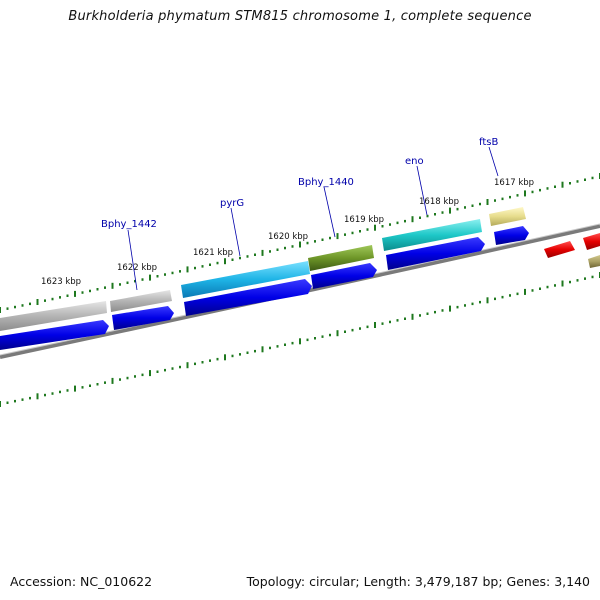 The image size is (600, 600). What do you see at coordinates (594, 261) in the screenshot?
I see `gene-khaki` at bounding box center [594, 261].